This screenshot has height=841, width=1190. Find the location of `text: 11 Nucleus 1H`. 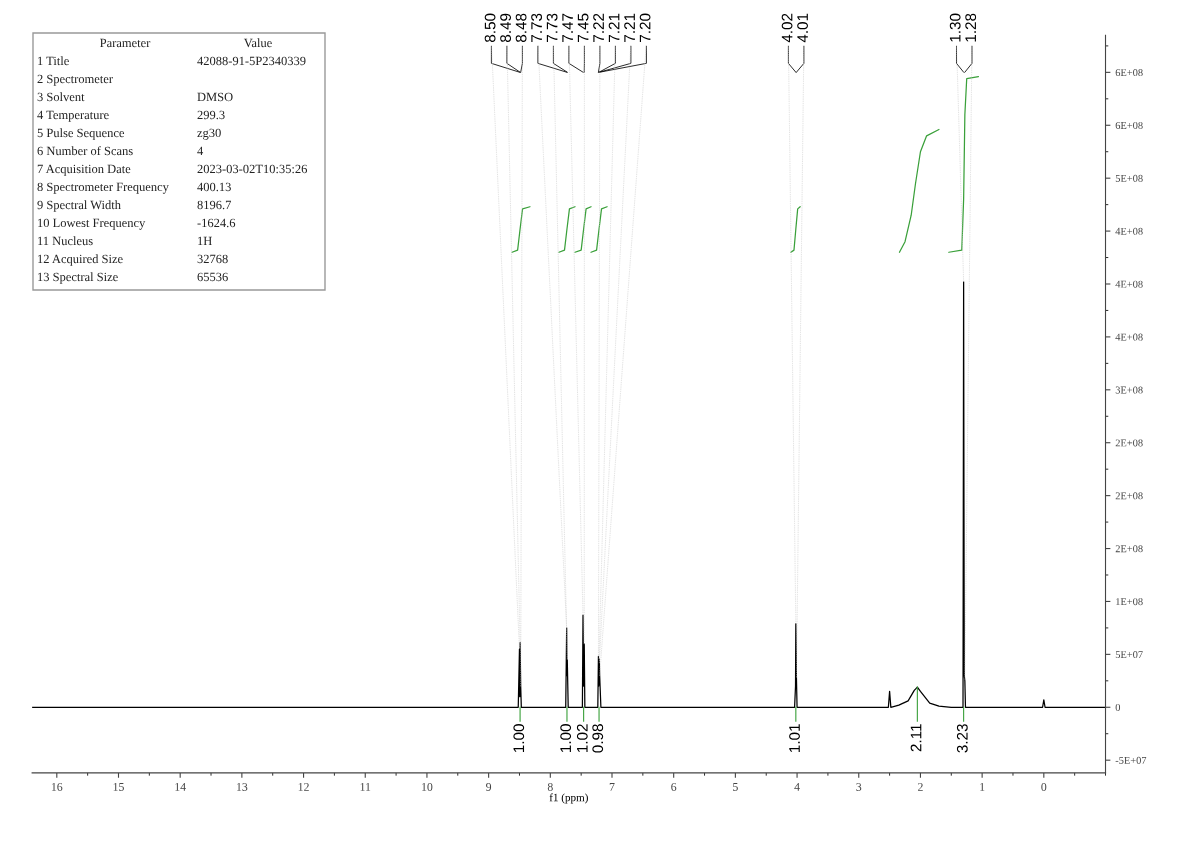

text: 11 Nucleus 1H is located at coordinates (125, 241).